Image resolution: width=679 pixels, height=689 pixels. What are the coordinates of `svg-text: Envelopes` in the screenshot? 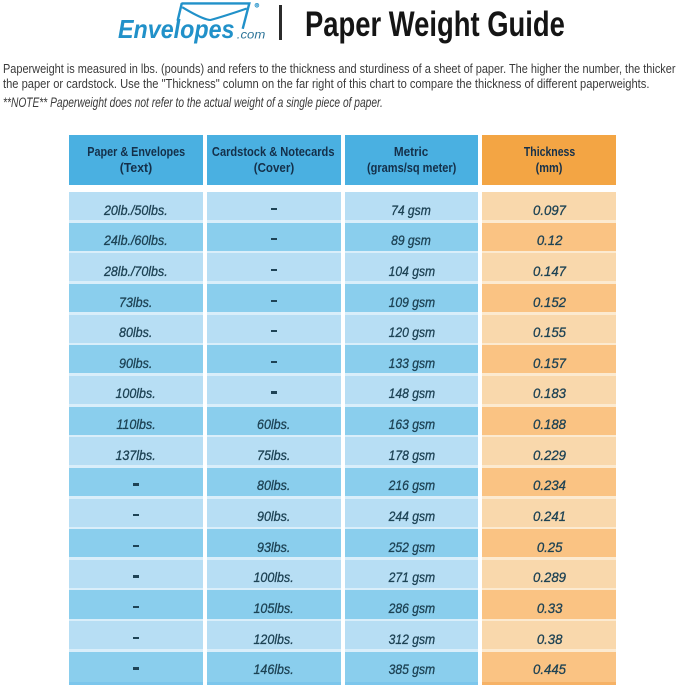 It's located at (176, 30).